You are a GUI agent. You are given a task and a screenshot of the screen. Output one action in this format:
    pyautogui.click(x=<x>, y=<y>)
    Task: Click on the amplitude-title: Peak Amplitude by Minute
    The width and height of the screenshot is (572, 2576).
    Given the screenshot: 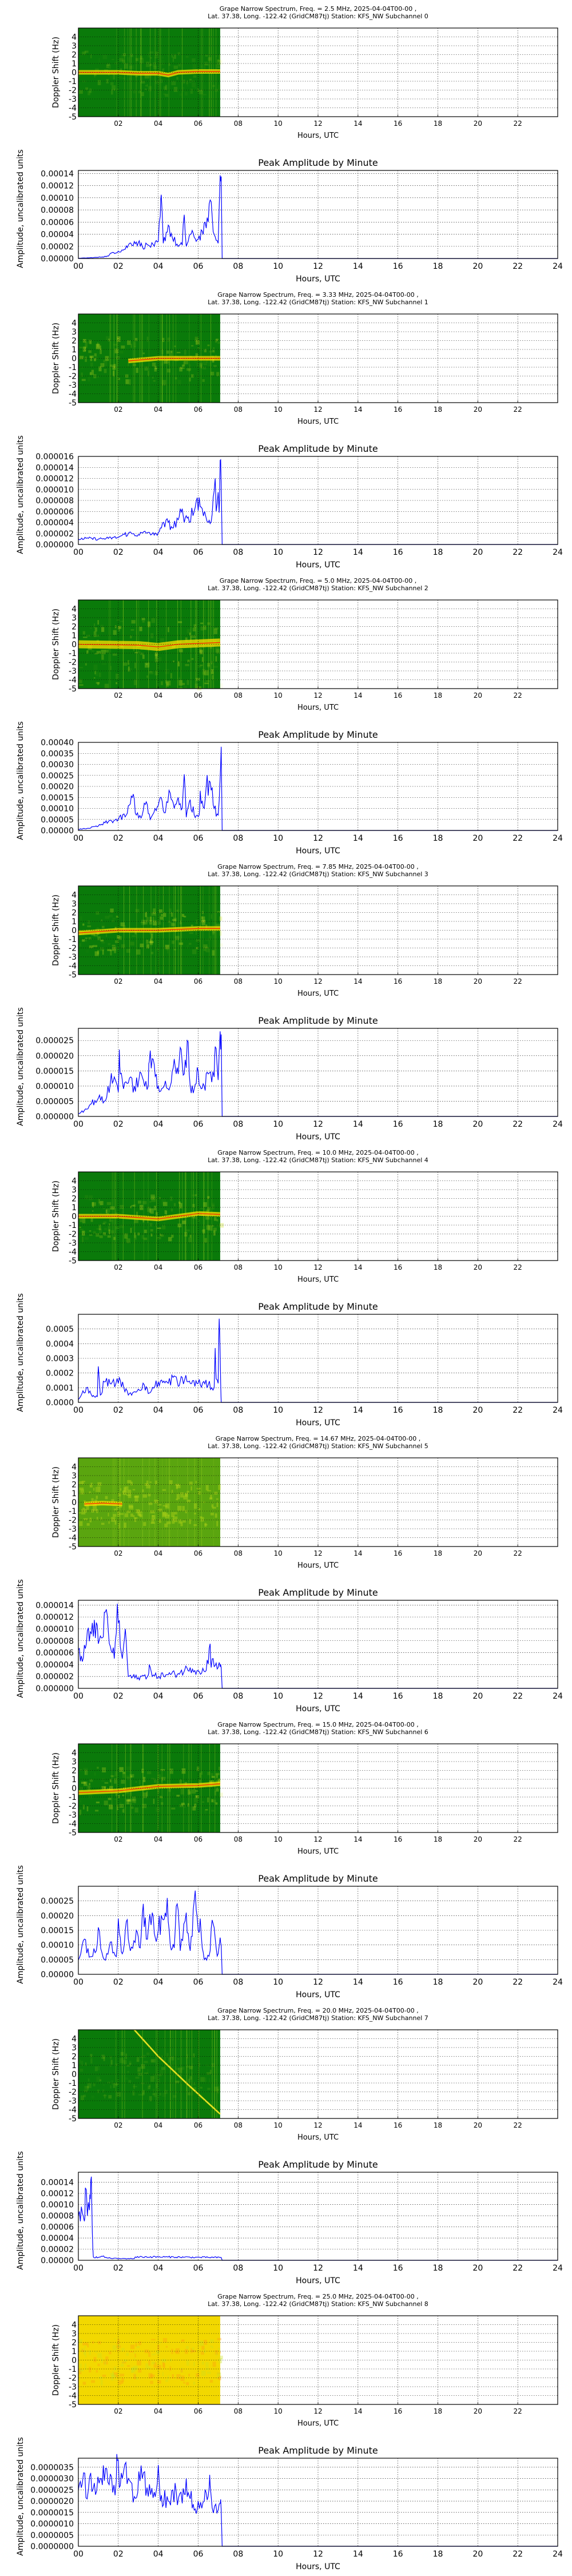 What is the action you would take?
    pyautogui.click(x=318, y=162)
    